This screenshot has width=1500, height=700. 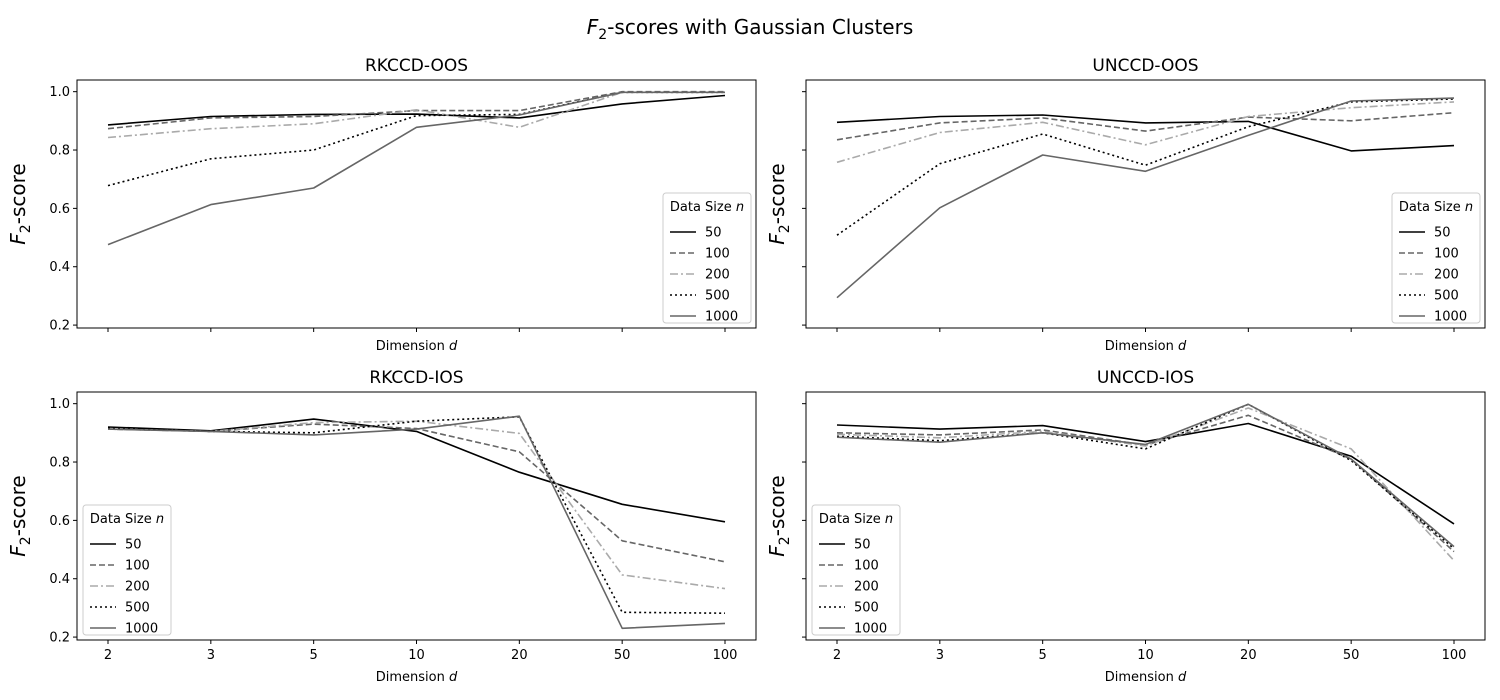 What do you see at coordinates (750, 29) in the screenshot?
I see `figure-title: F2-scores with Gaussian Clusters` at bounding box center [750, 29].